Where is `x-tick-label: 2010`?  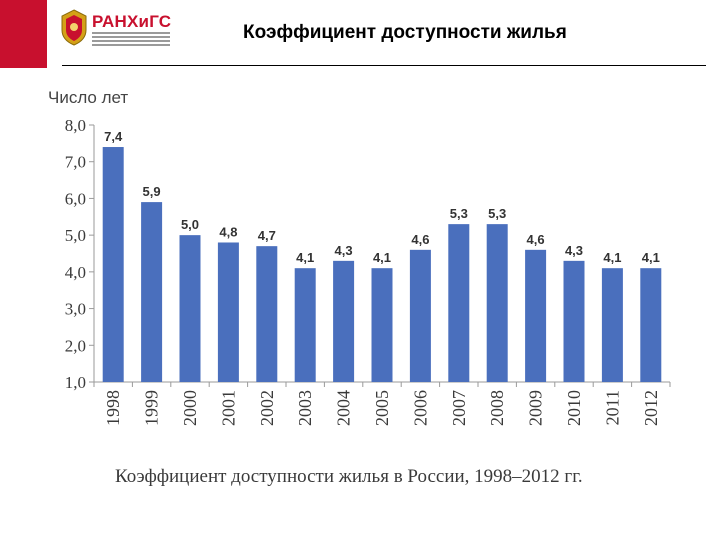
x-tick-label: 2010 is located at coordinates (574, 408).